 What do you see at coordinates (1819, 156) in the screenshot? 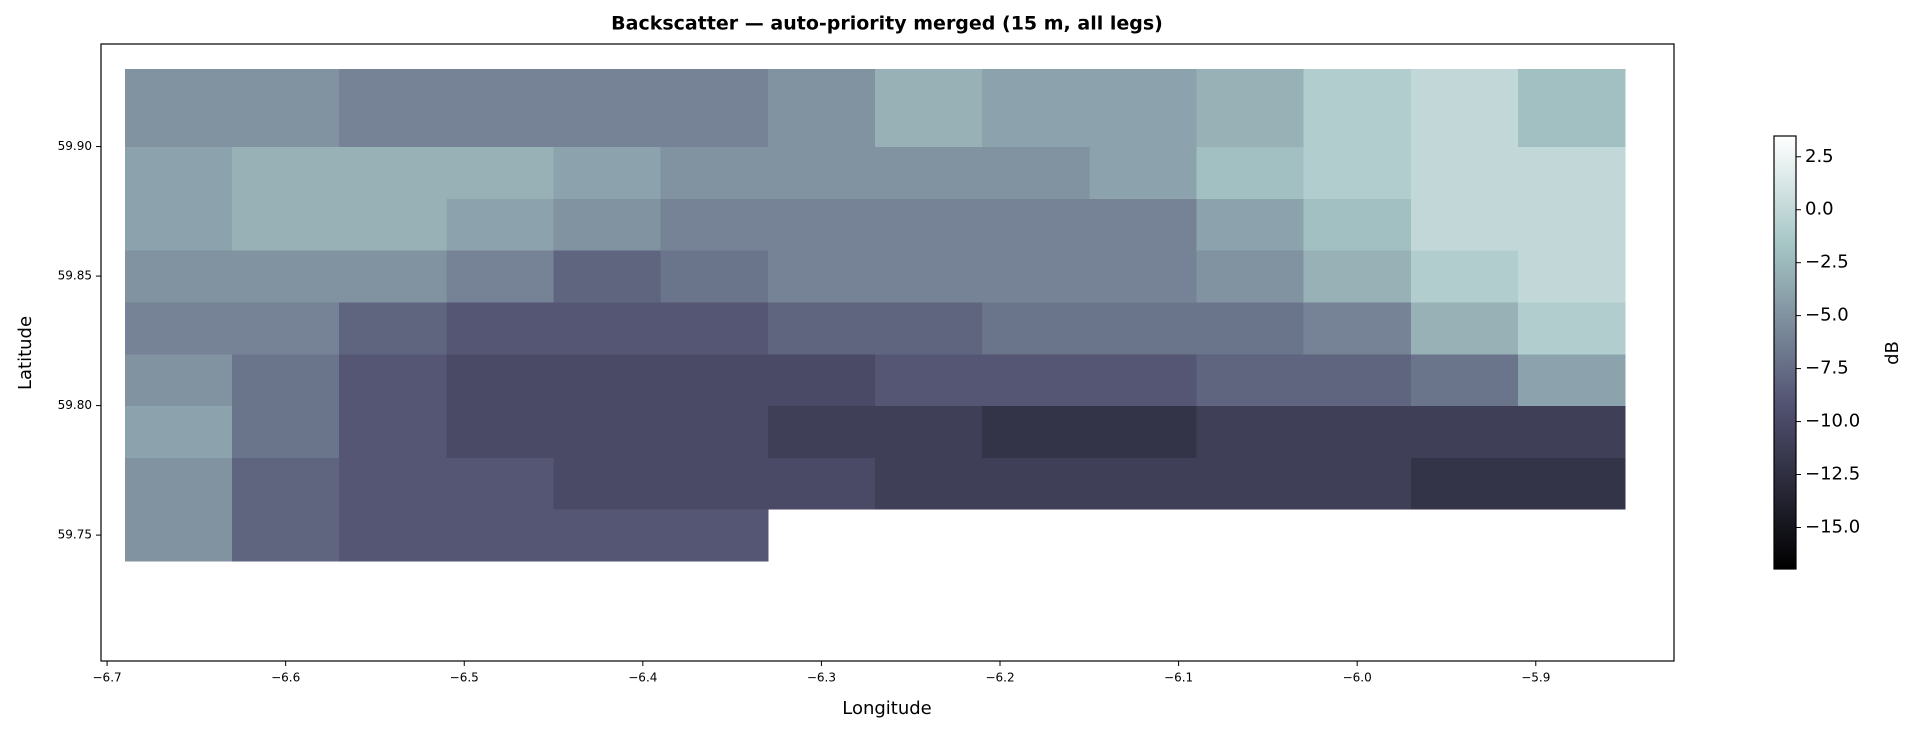
I see `colorbar-tick-label: 2.5` at bounding box center [1819, 156].